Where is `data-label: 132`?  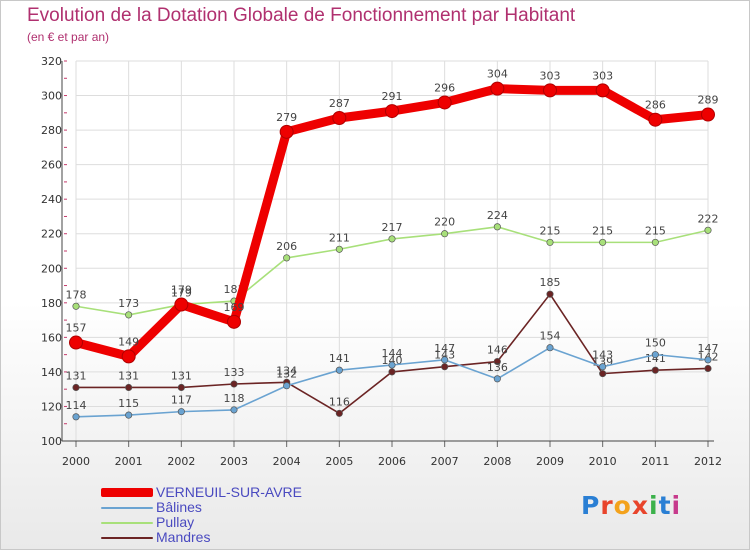
data-label: 132 is located at coordinates (286, 374).